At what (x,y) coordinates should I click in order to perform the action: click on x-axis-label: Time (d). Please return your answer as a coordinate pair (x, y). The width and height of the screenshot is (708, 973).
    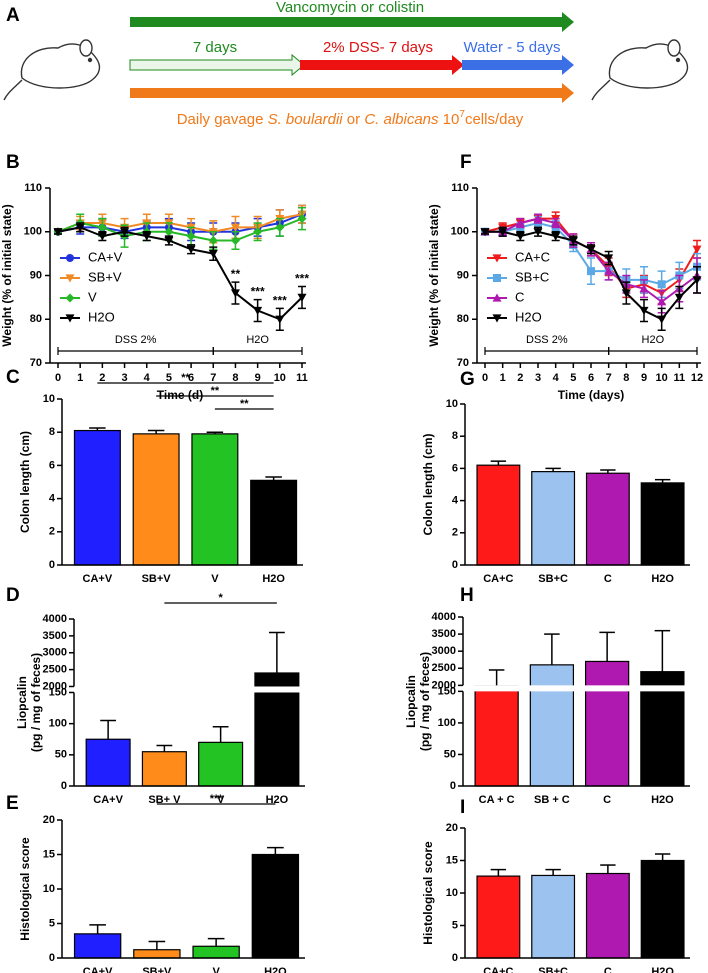
    Looking at the image, I should click on (180, 395).